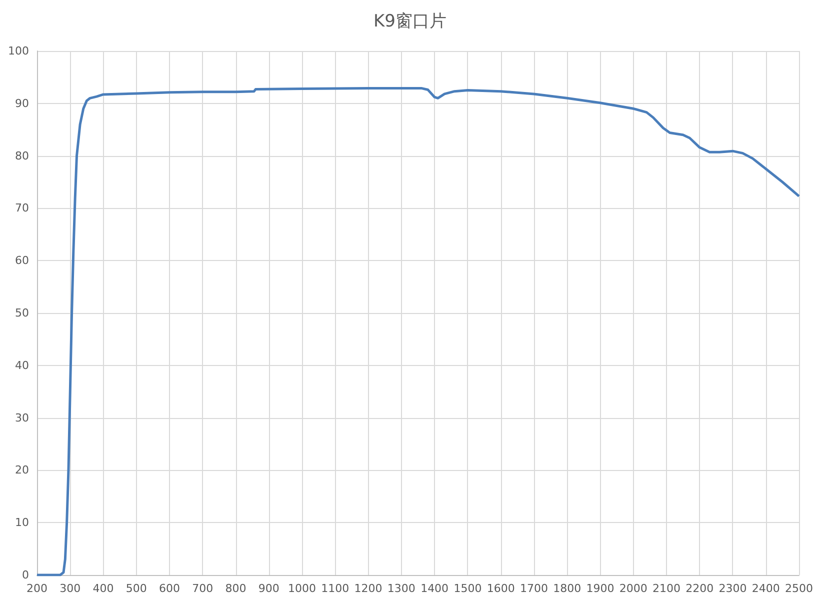 This screenshot has width=820, height=608. Describe the element at coordinates (700, 588) in the screenshot. I see `x-tick-label: 2200` at that location.